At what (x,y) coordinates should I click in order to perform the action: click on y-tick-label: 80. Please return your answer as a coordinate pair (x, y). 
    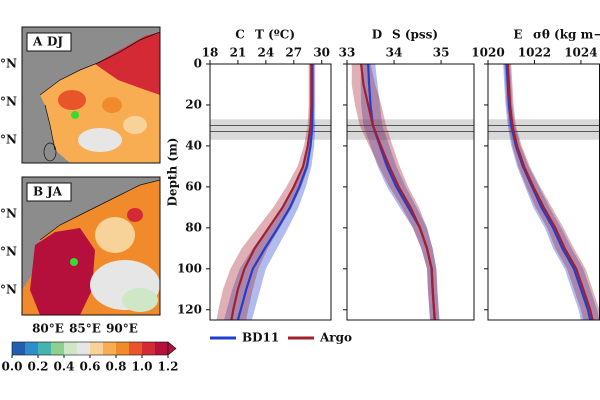
    Looking at the image, I should click on (193, 227).